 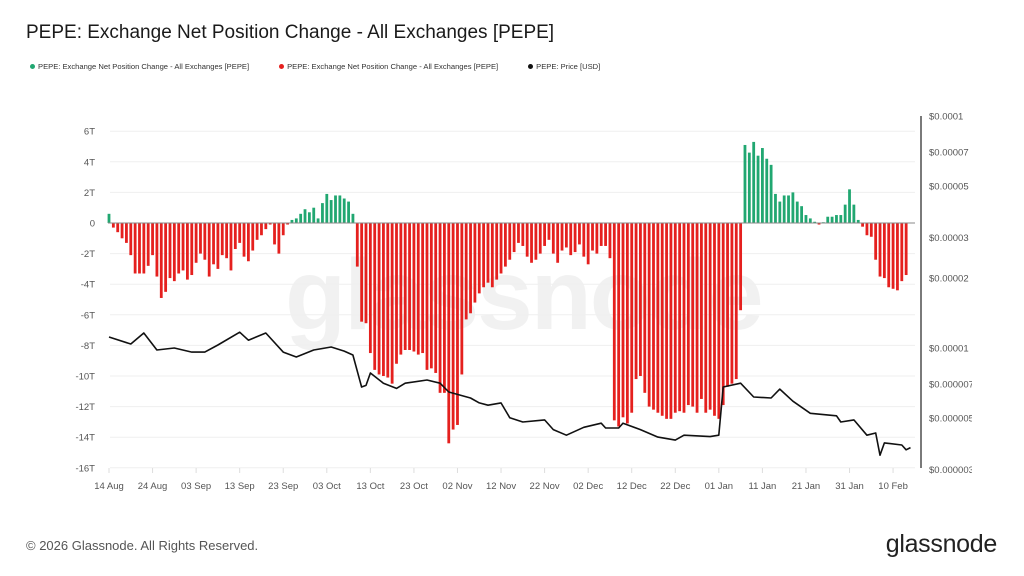 I want to click on y-left-tick-label: 0, so click(x=92, y=224).